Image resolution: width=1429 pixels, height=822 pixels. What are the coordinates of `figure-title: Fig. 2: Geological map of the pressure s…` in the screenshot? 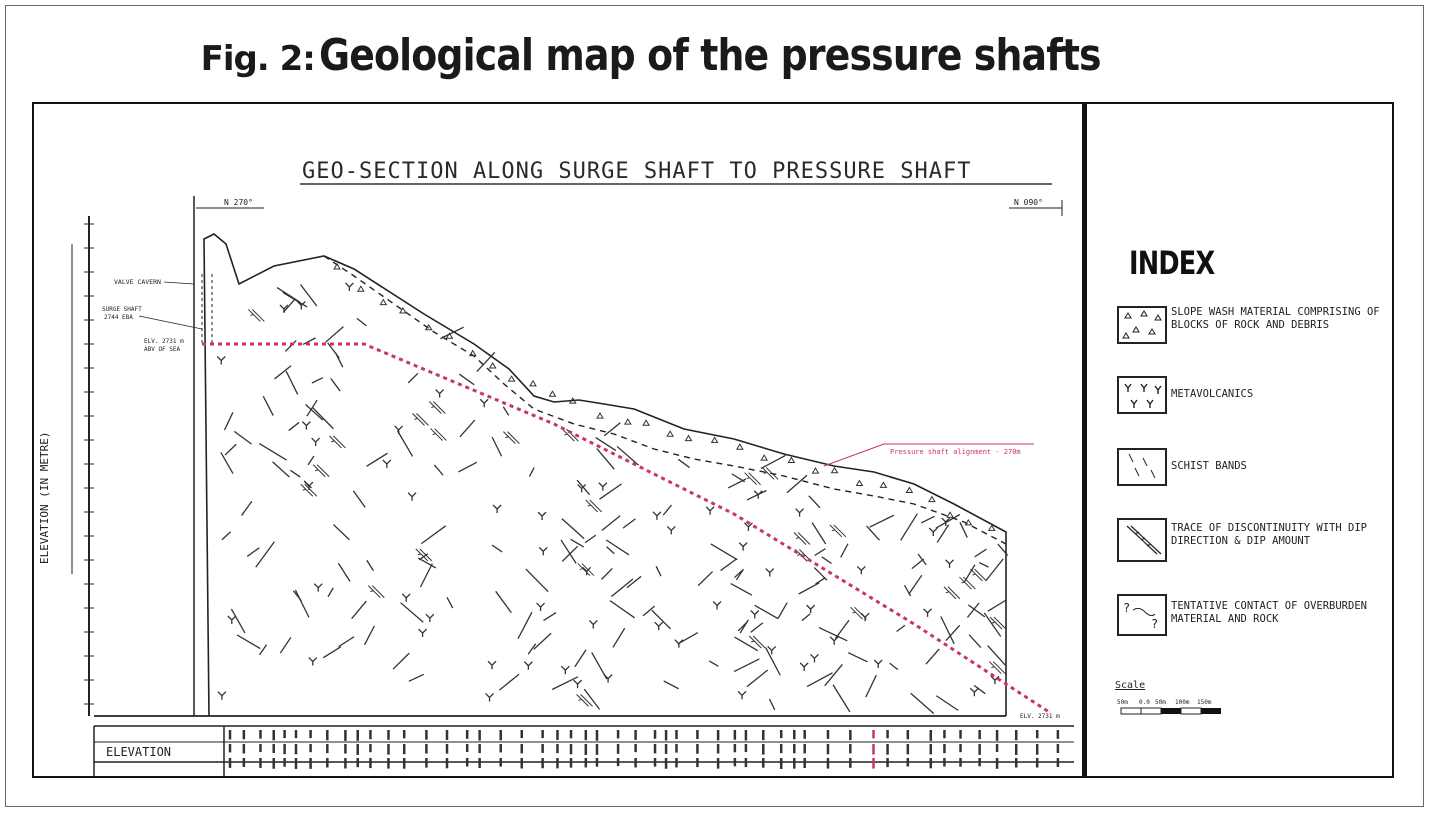 It's located at (714, 55).